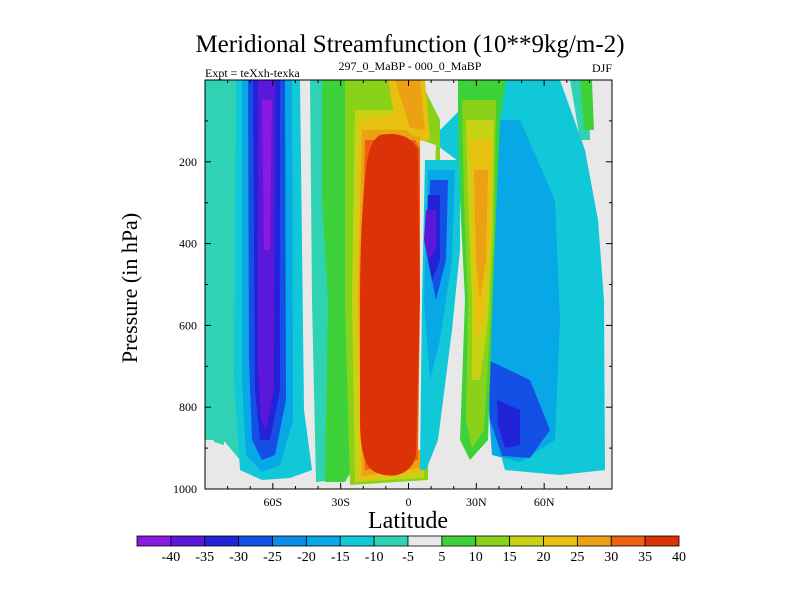 Image resolution: width=800 pixels, height=600 pixels. What do you see at coordinates (611, 557) in the screenshot?
I see `colorbar-label: 30` at bounding box center [611, 557].